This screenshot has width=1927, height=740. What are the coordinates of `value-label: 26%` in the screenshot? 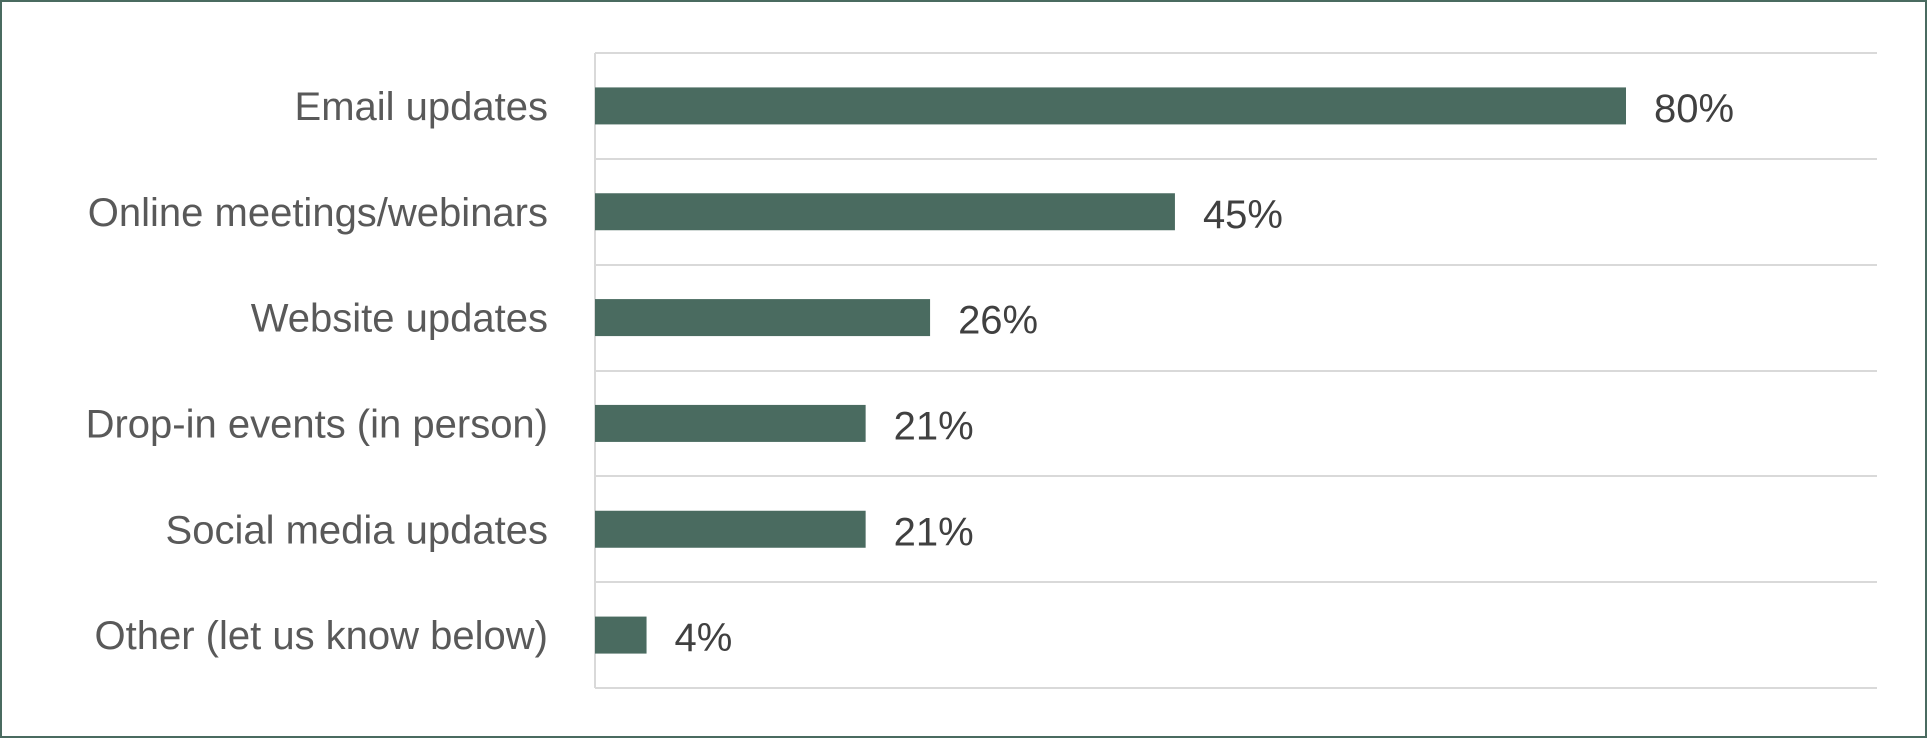 It's located at (998, 321).